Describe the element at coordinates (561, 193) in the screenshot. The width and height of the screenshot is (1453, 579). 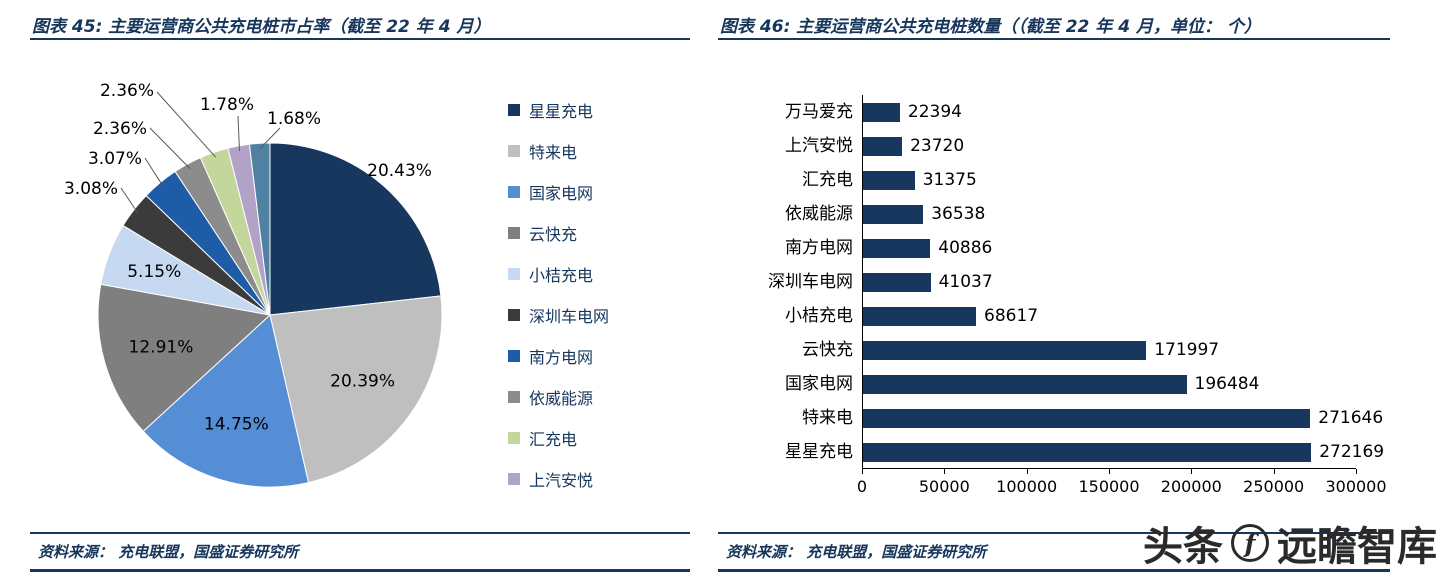
I see `legend-label: 国家电网` at that location.